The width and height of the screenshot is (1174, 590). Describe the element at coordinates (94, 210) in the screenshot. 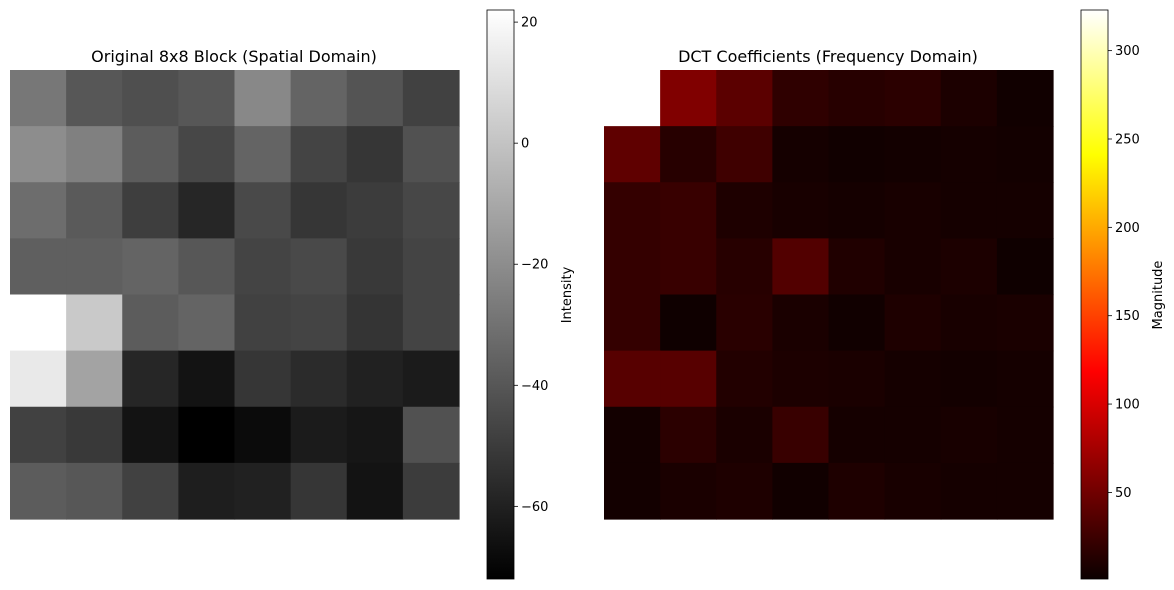

I see `spatial-cell-r2-c1` at that location.